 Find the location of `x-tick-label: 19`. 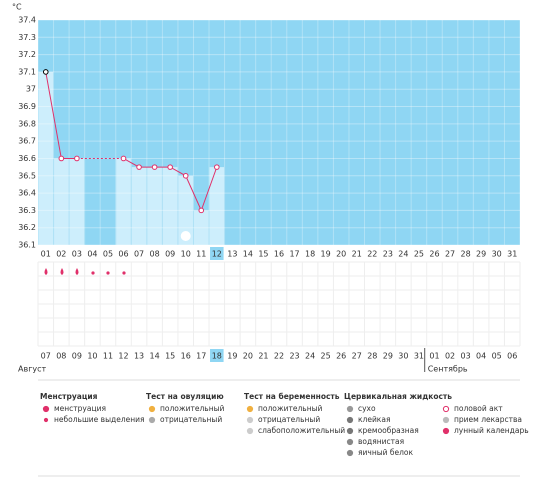

x-tick-label: 19 is located at coordinates (326, 254).